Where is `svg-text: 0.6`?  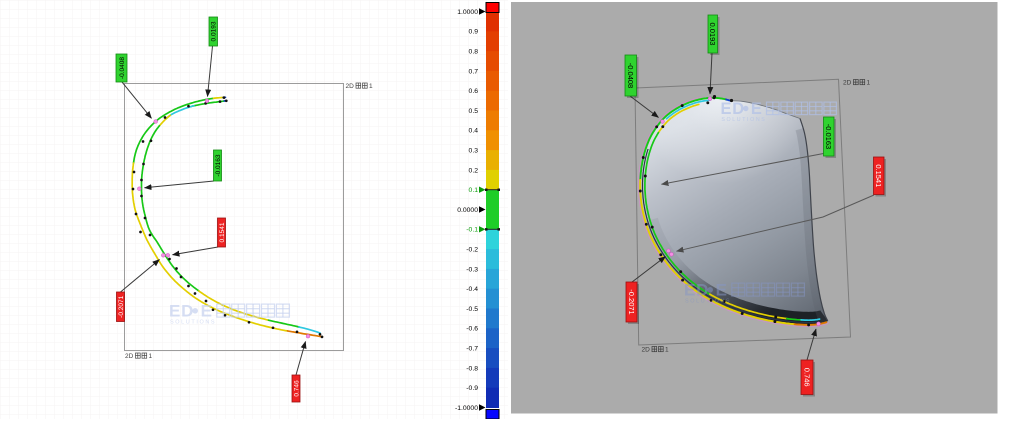 svg-text: 0.6 is located at coordinates (474, 91).